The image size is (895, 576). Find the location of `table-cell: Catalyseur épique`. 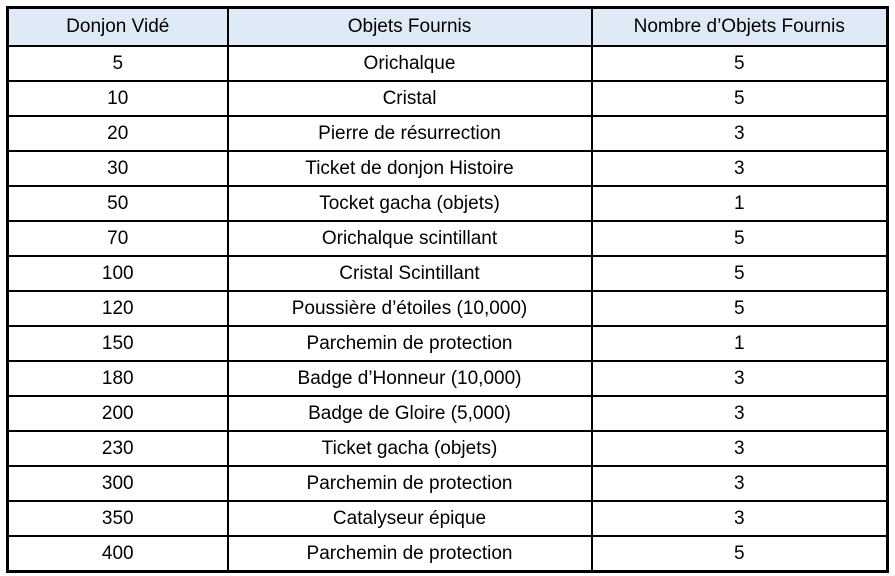

table-cell: Catalyseur épique is located at coordinates (409, 518).